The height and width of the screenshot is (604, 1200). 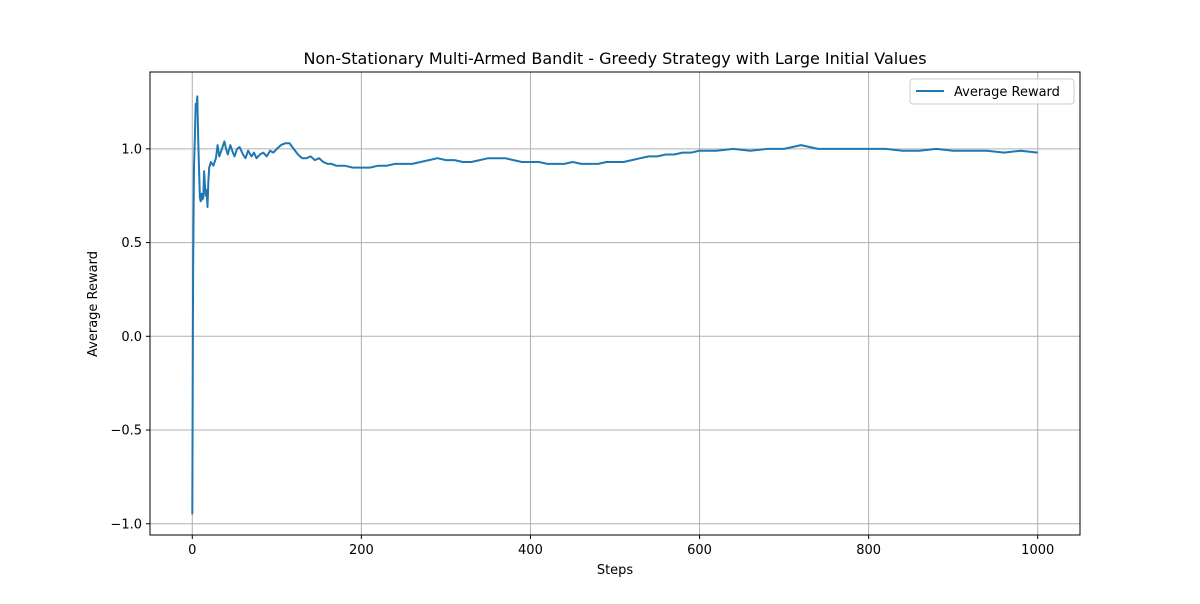 I want to click on legend: Average Reward, so click(x=992, y=91).